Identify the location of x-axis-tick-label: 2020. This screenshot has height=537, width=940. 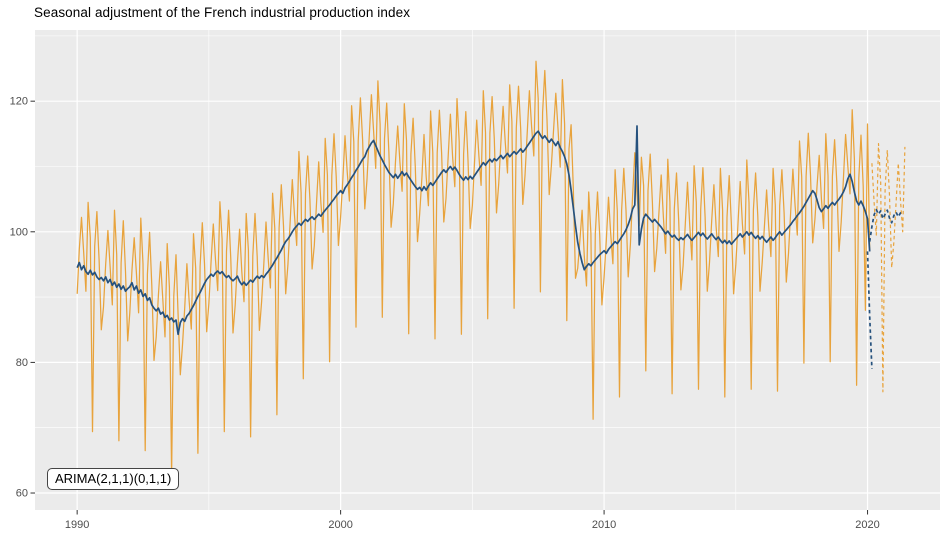
(867, 525).